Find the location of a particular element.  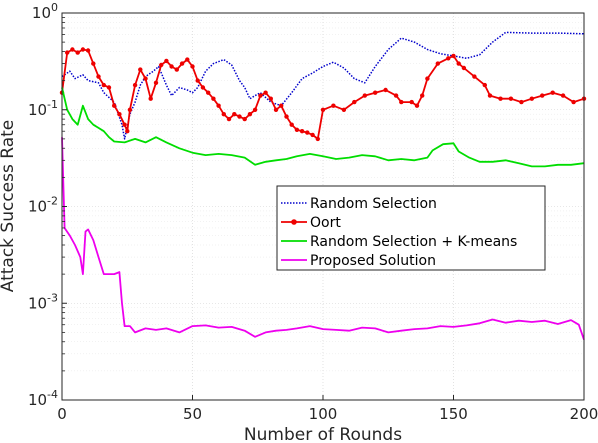

legend-label-oort: Oort is located at coordinates (325, 223).